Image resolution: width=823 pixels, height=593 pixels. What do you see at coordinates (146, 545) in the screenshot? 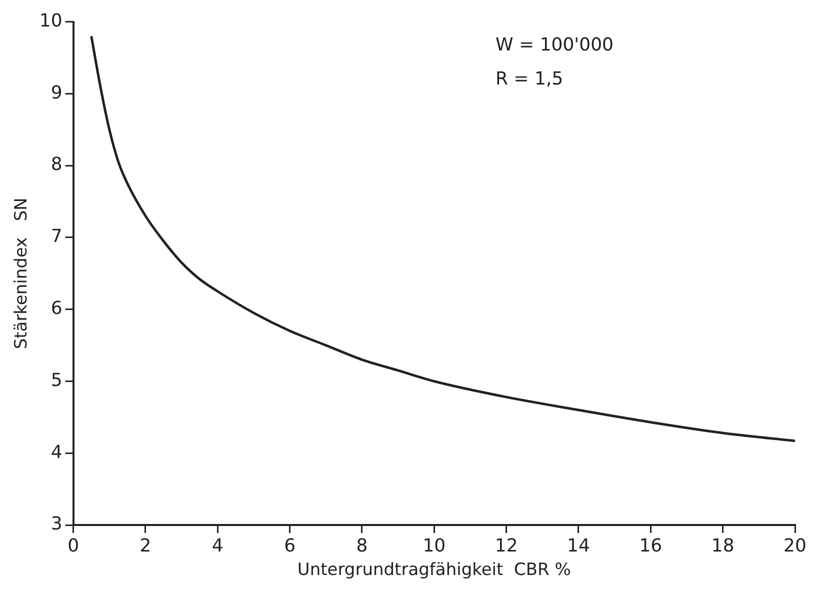
I see `x-tick-label: 2` at bounding box center [146, 545].